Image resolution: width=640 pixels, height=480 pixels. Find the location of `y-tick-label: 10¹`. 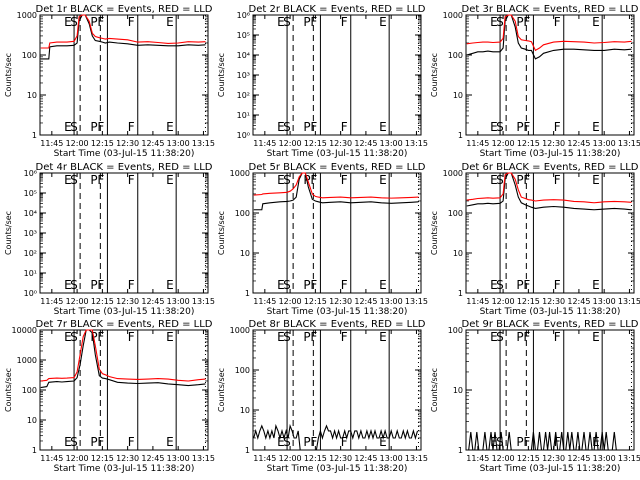

y-tick-label: 10¹ is located at coordinates (30, 273).